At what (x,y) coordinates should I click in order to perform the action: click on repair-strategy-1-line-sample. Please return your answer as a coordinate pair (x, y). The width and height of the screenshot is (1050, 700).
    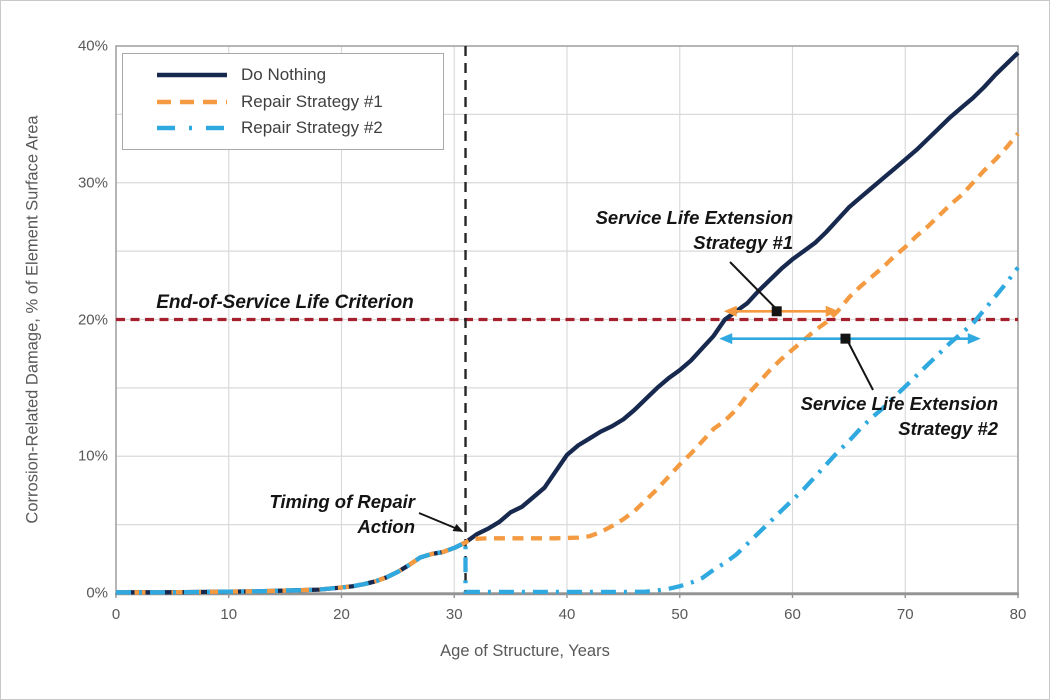
    Looking at the image, I should click on (192, 101).